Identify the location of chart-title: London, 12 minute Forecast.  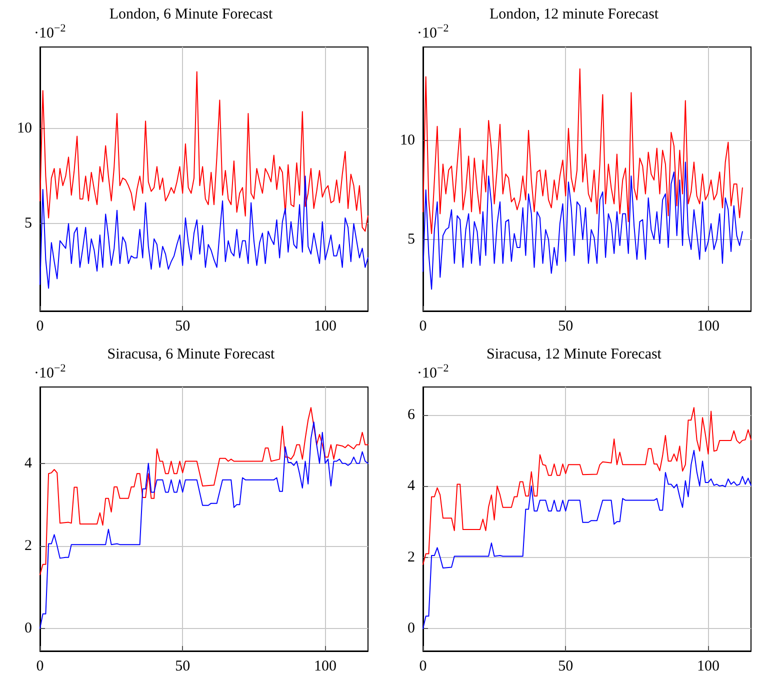
(574, 14).